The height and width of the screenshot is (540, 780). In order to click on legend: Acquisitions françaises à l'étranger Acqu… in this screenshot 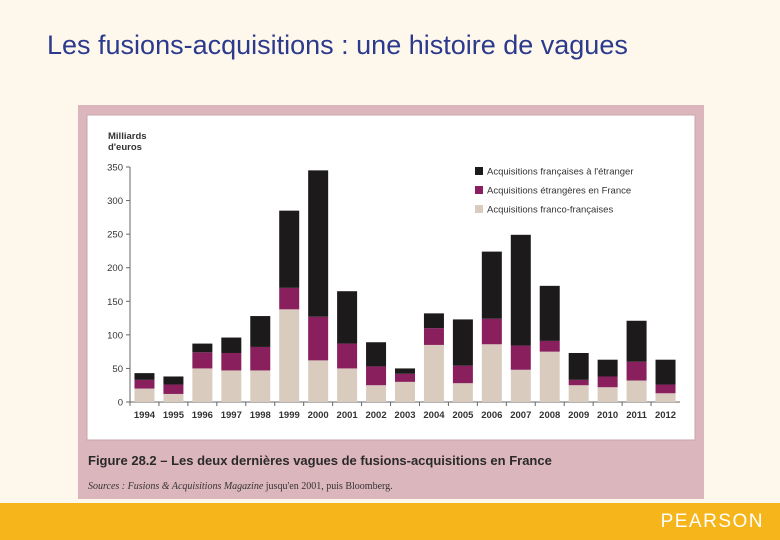, I will do `click(579, 193)`.